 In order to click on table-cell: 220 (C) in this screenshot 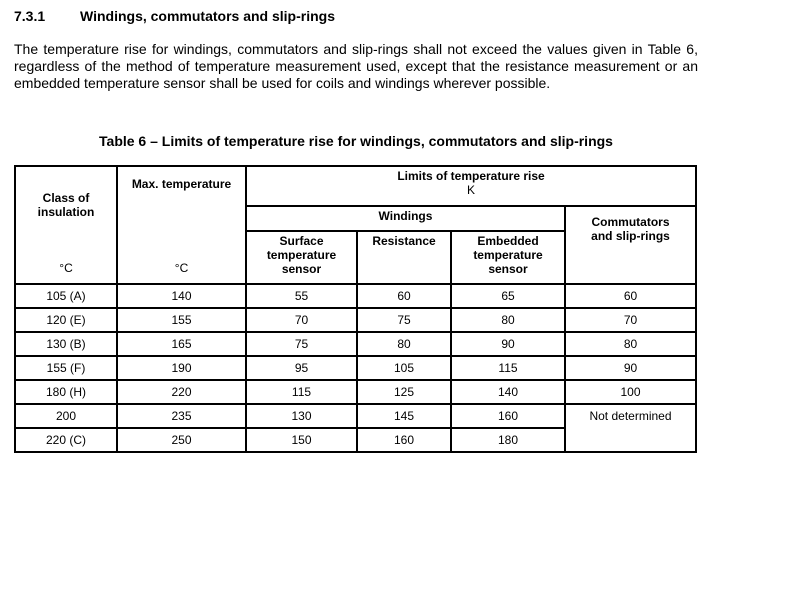, I will do `click(66, 440)`.